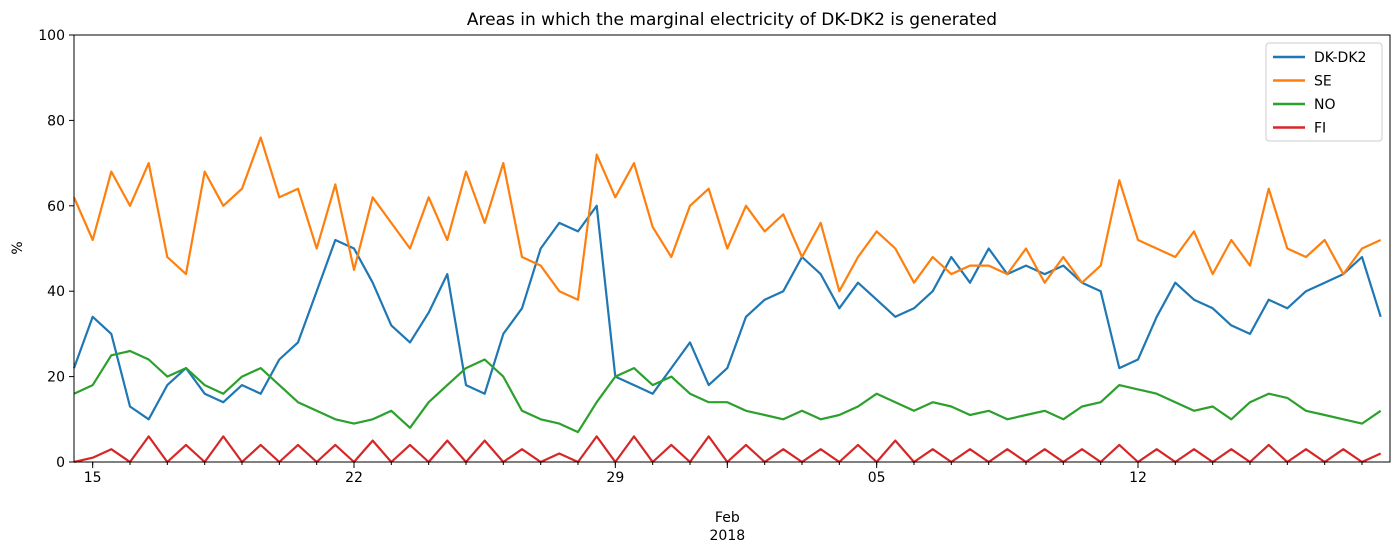 This screenshot has height=554, width=1400. Describe the element at coordinates (727, 449) in the screenshot. I see `series-line-fi` at that location.